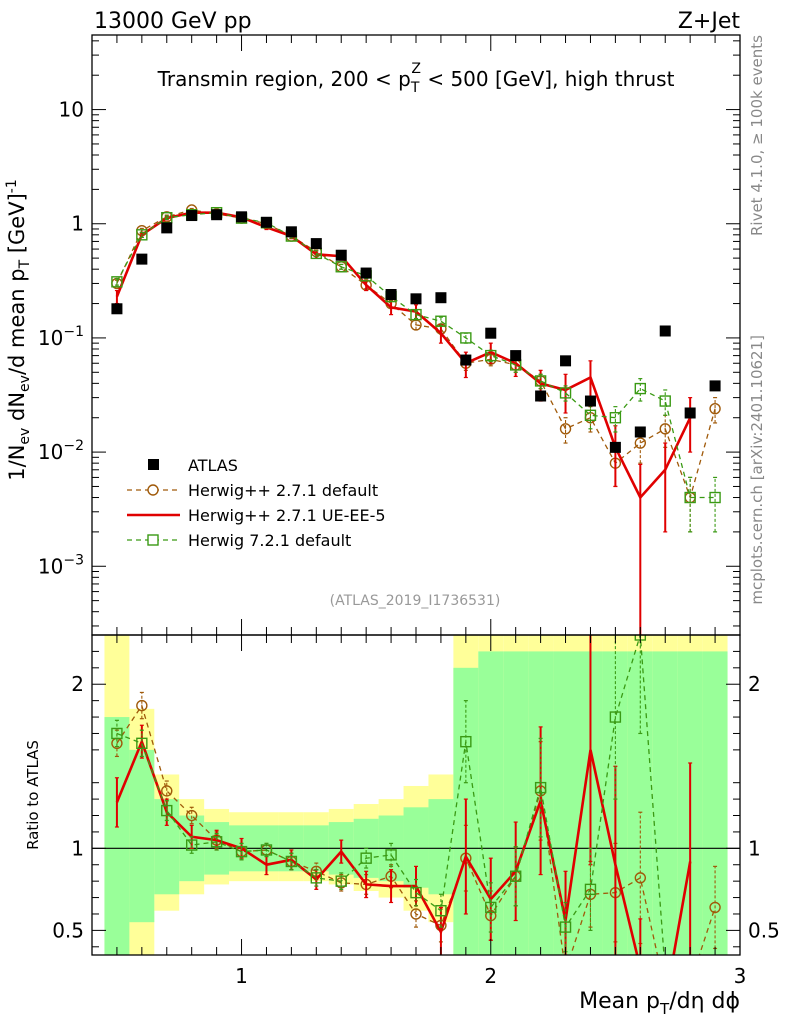  What do you see at coordinates (71, 110) in the screenshot?
I see `y-tick-label: 10` at bounding box center [71, 110].